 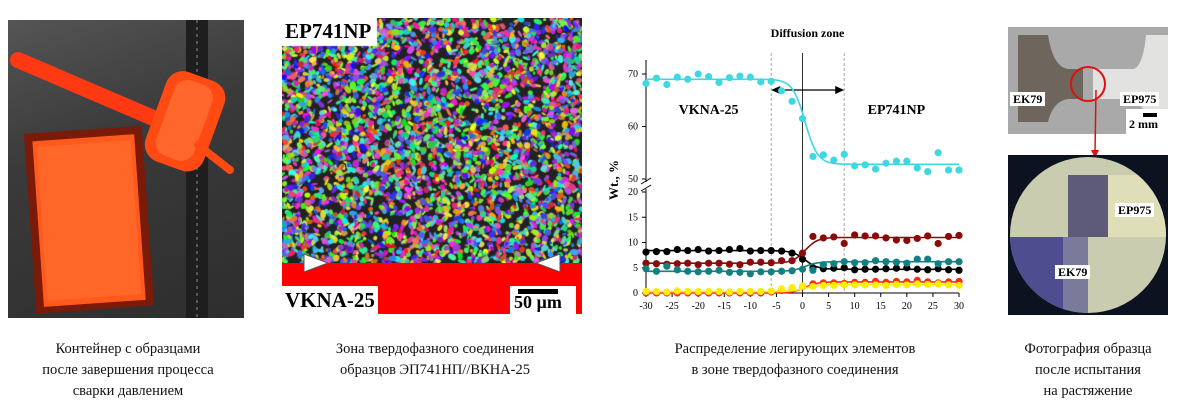 What do you see at coordinates (128, 391) in the screenshot?
I see `caption-line: сварки давлением` at bounding box center [128, 391].